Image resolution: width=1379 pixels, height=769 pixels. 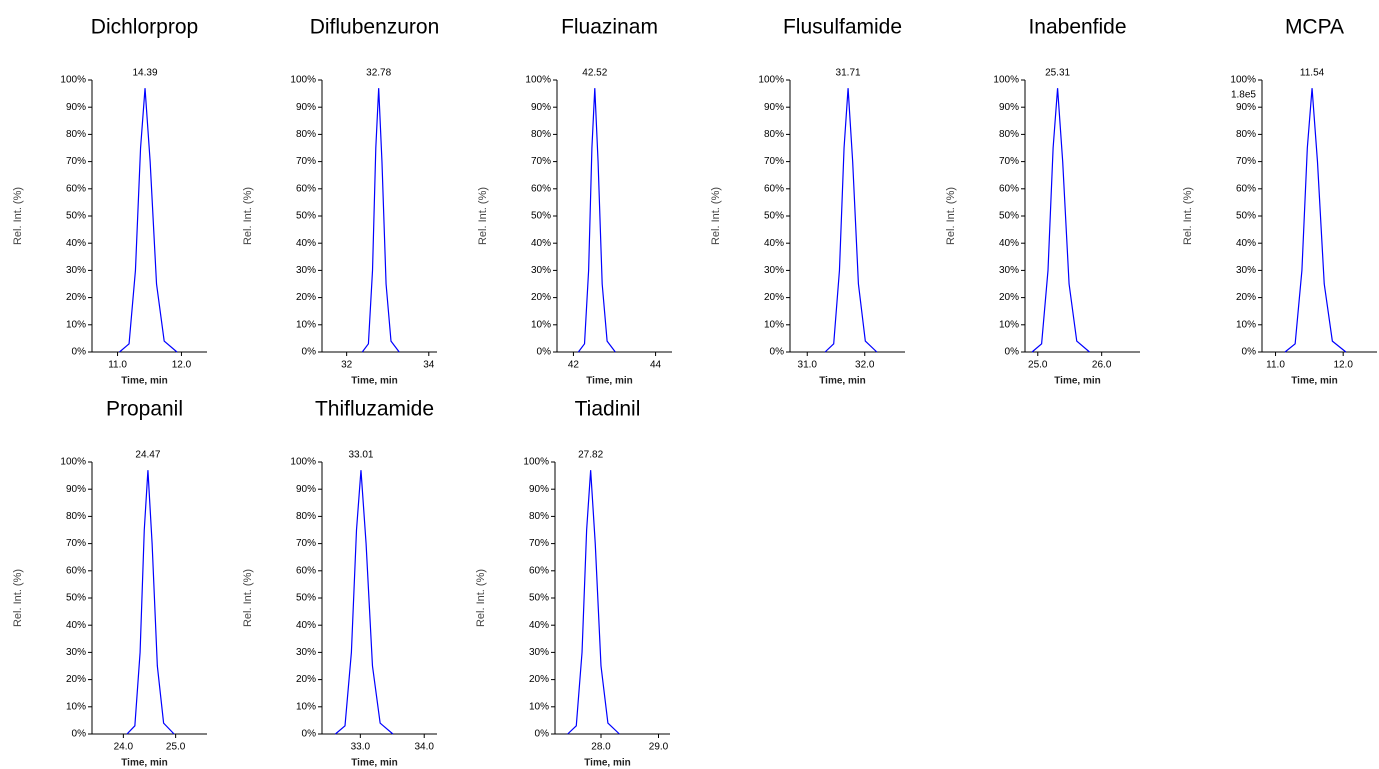 What do you see at coordinates (424, 747) in the screenshot?
I see `x-tick-label: 34.0` at bounding box center [424, 747].